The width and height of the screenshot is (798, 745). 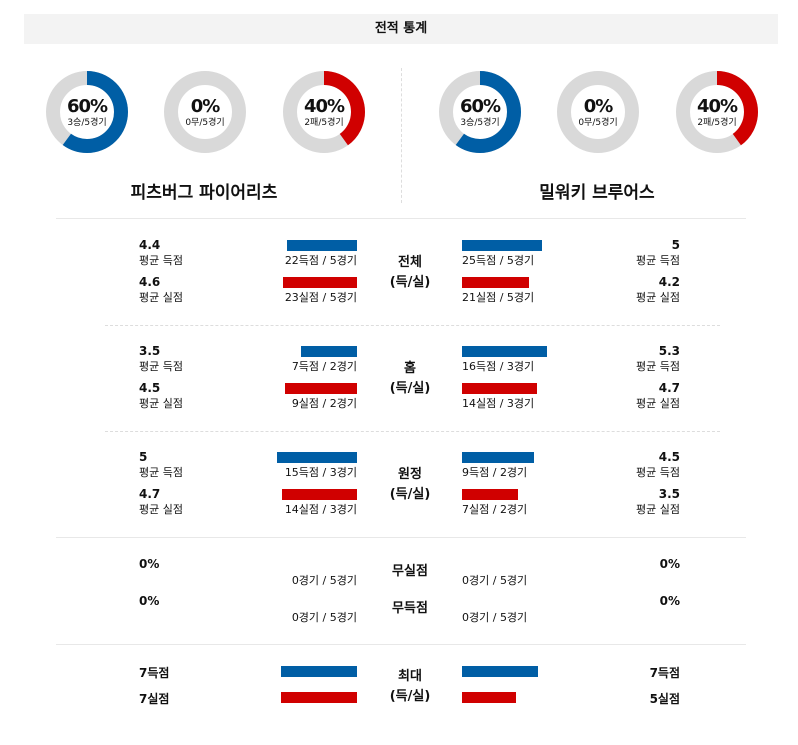 I want to click on left-scored-avg: 4.4, so click(x=150, y=245).